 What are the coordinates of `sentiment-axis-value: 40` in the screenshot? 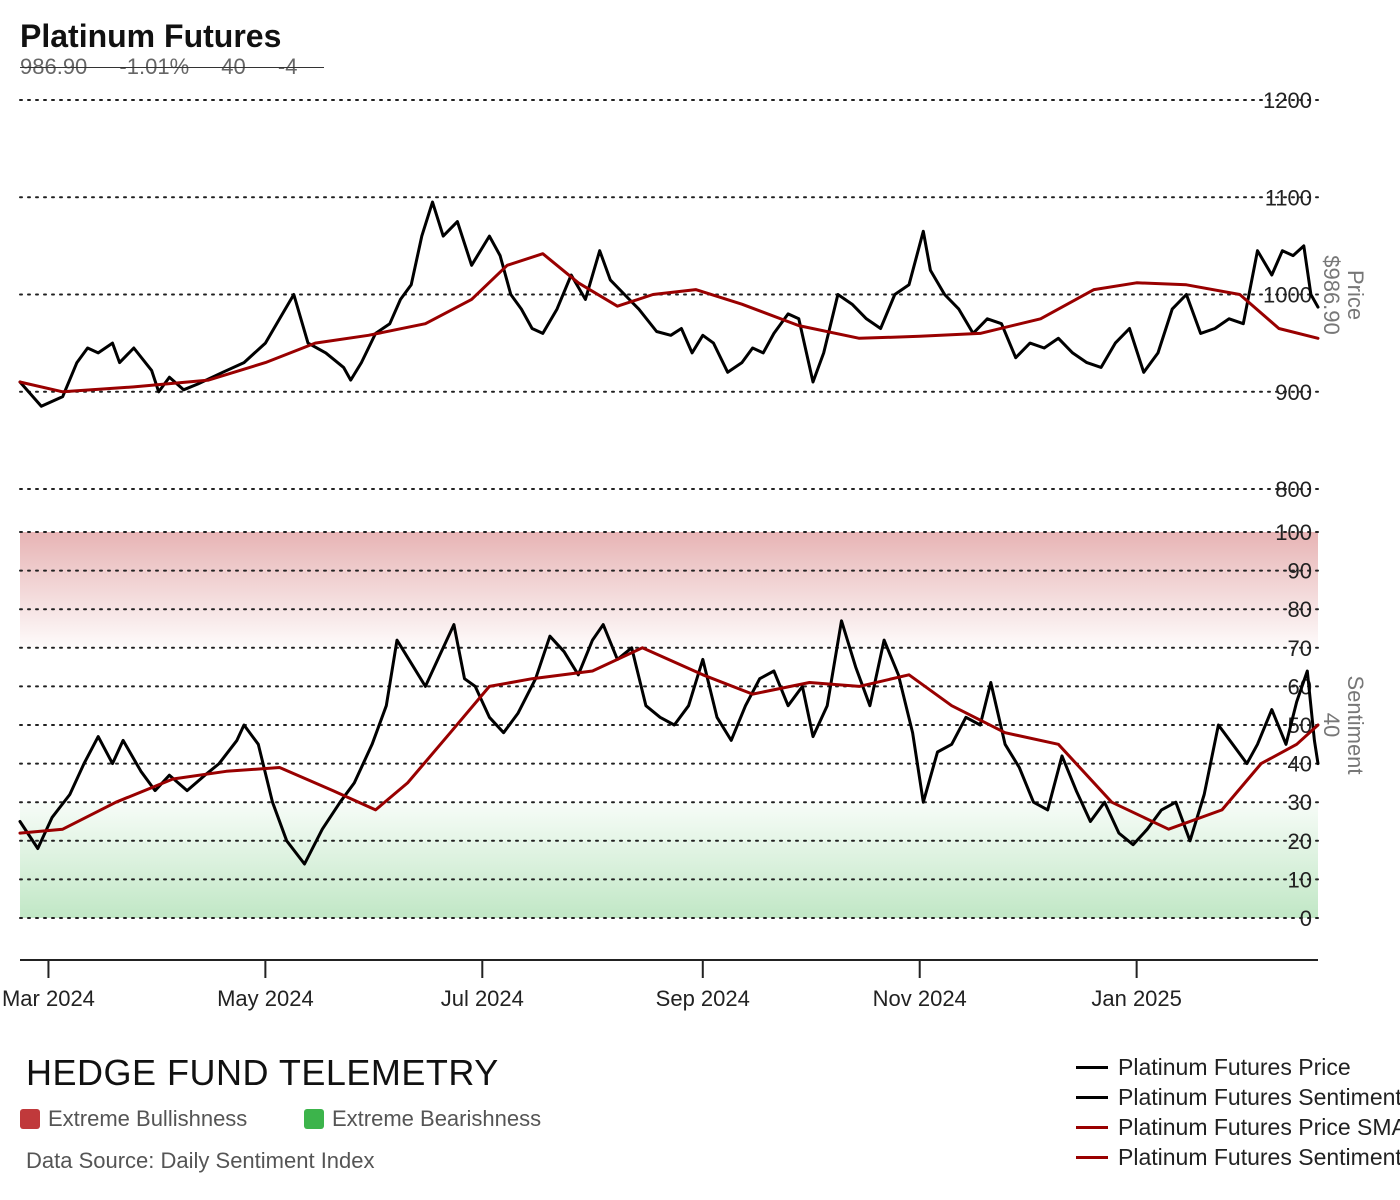 It's located at (1331, 725).